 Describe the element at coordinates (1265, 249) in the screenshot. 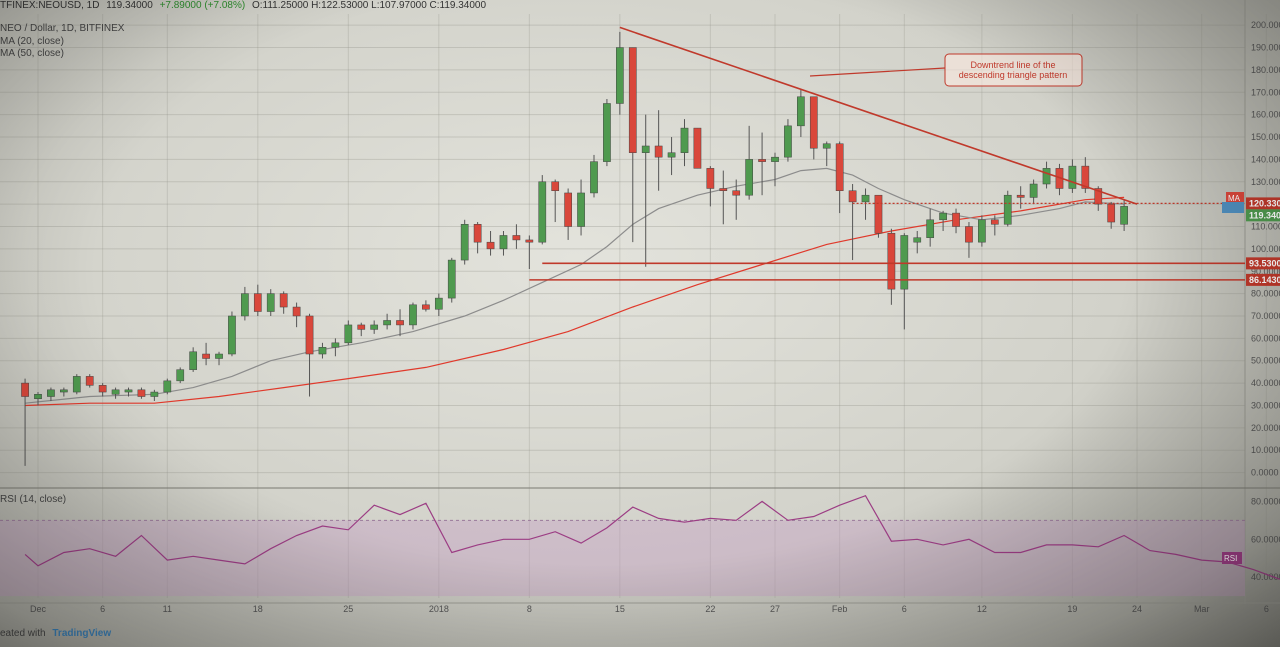

I see `y-tick-label: 100.0000` at that location.